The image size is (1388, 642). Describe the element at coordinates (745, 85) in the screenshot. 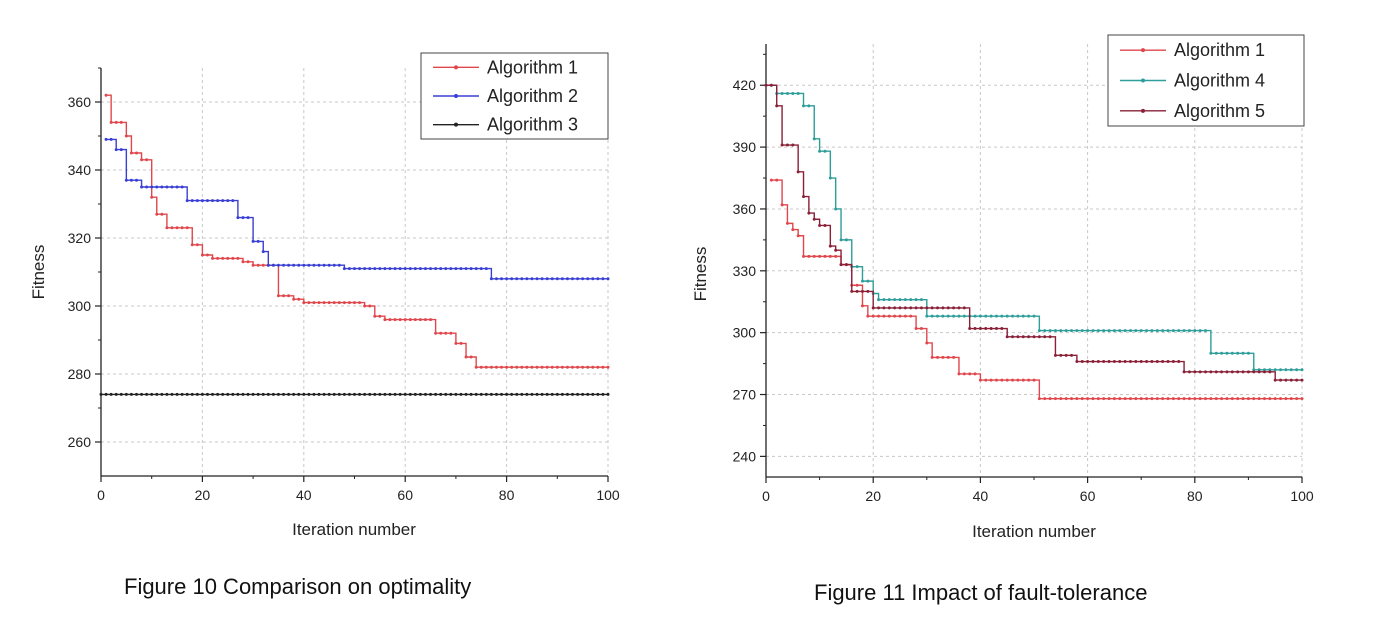

I see `y-tick-label: 420` at that location.